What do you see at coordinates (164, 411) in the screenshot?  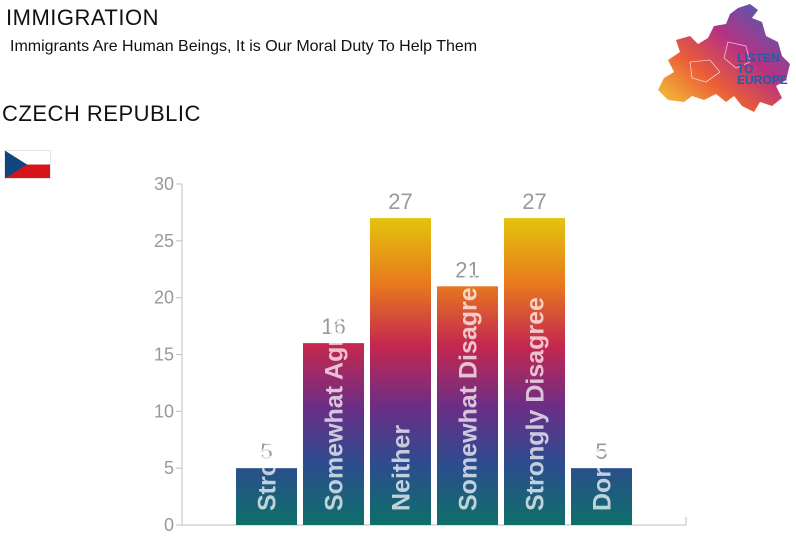 I see `y-tick-label: 10` at bounding box center [164, 411].